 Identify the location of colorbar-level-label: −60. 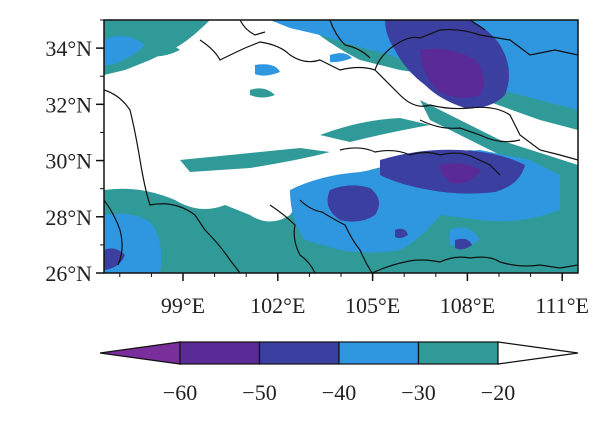
(180, 392).